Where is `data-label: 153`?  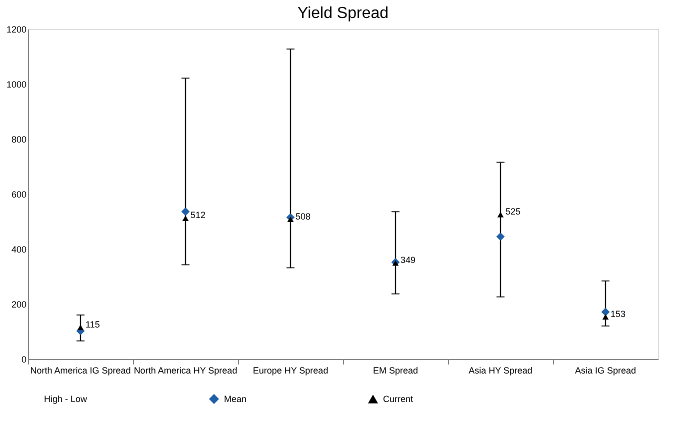
data-label: 153 is located at coordinates (618, 313).